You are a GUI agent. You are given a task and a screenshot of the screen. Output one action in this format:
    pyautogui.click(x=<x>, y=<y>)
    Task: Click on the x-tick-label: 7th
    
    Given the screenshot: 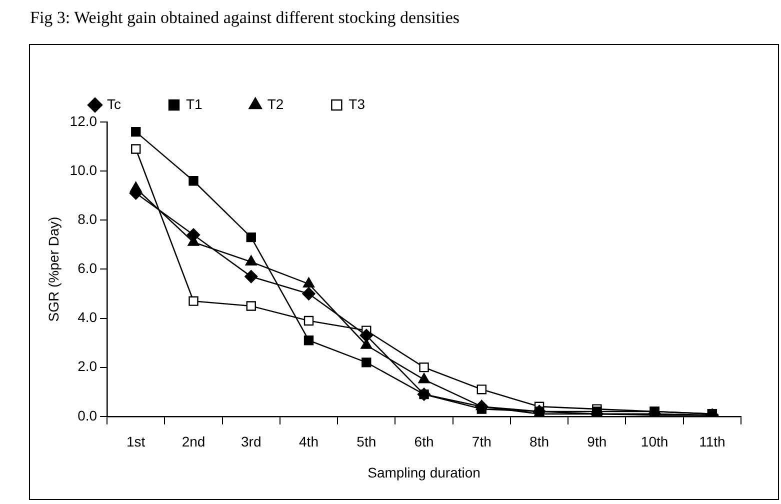 What is the action you would take?
    pyautogui.click(x=482, y=442)
    